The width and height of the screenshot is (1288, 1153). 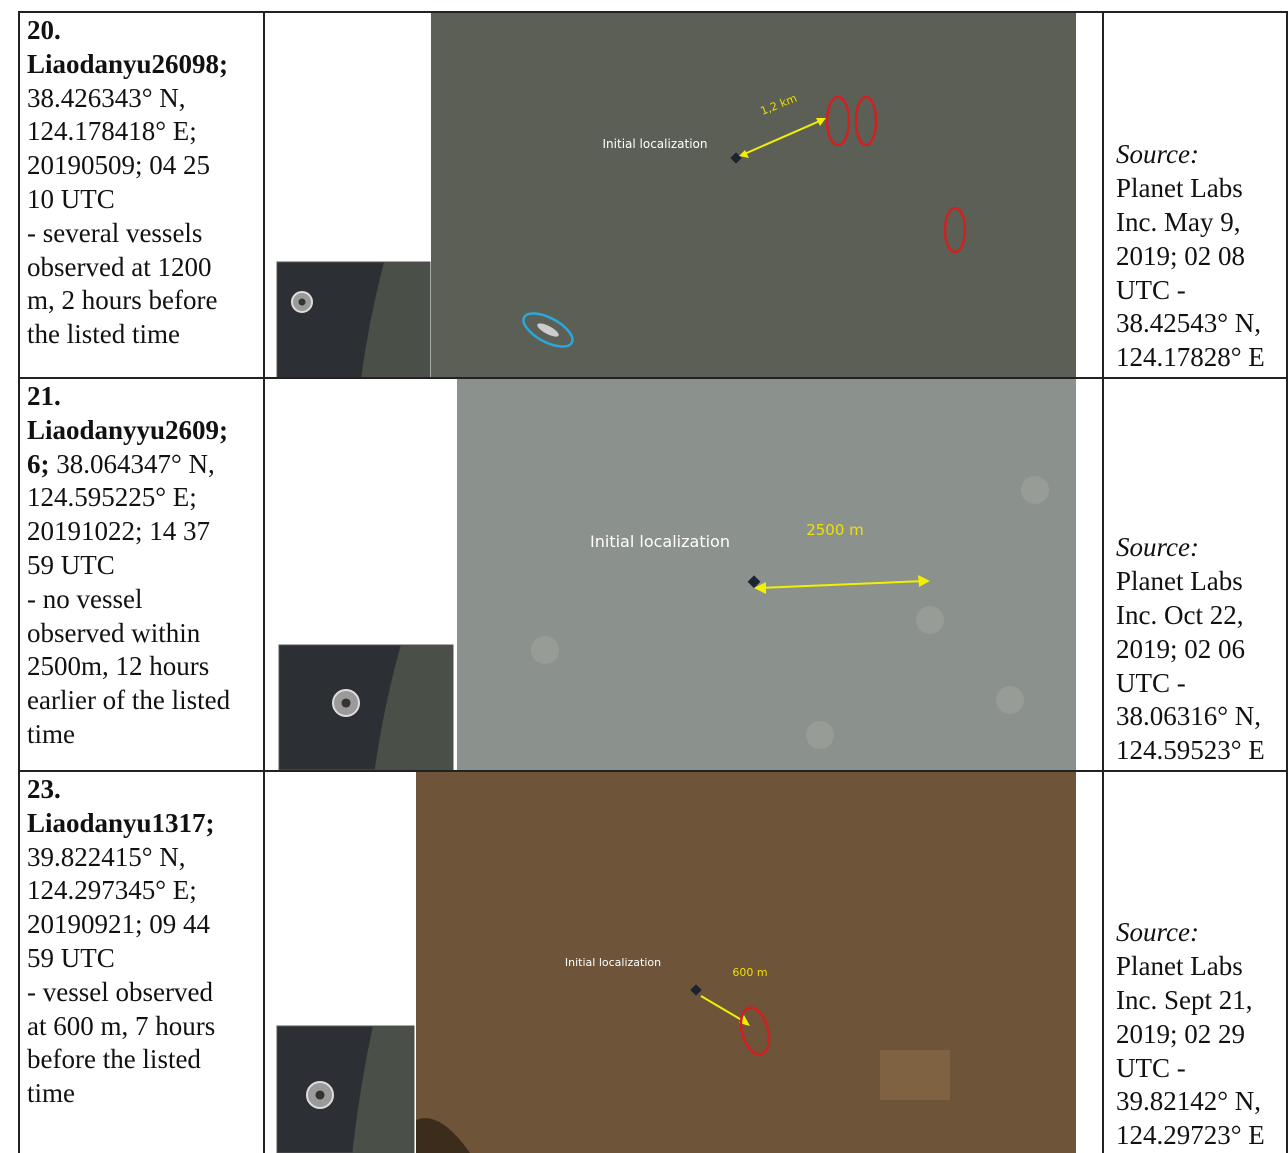 What do you see at coordinates (1151, 682) in the screenshot?
I see `source-line: UTC -` at bounding box center [1151, 682].